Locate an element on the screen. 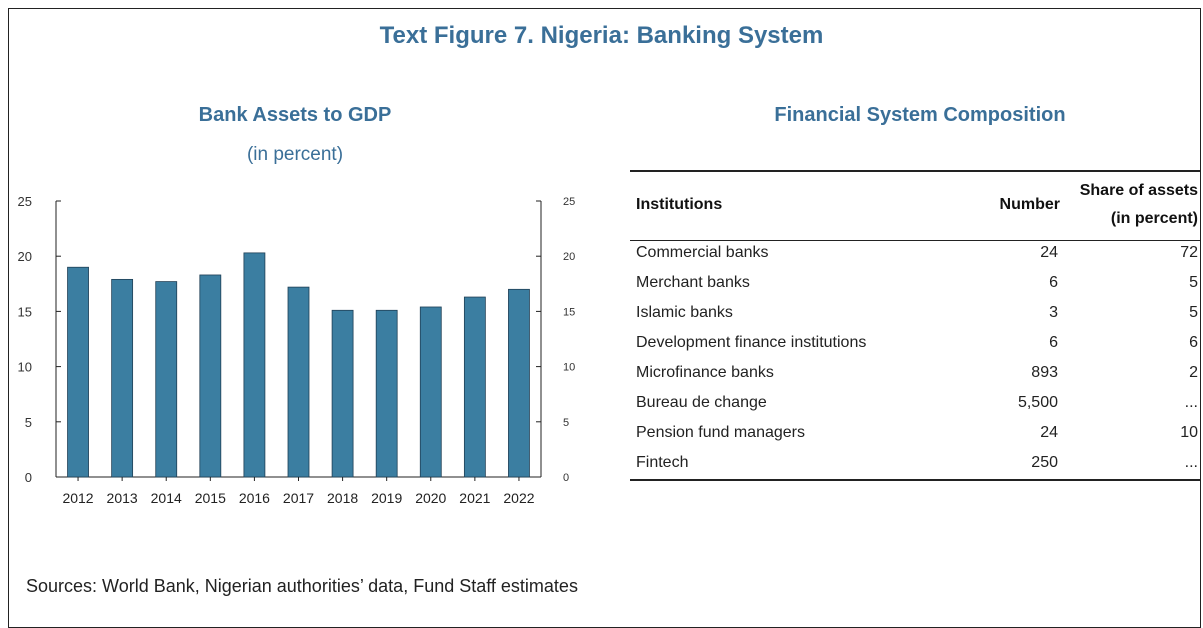 The height and width of the screenshot is (628, 1203). table-row: Islamic banks 3 5 is located at coordinates (915, 315).